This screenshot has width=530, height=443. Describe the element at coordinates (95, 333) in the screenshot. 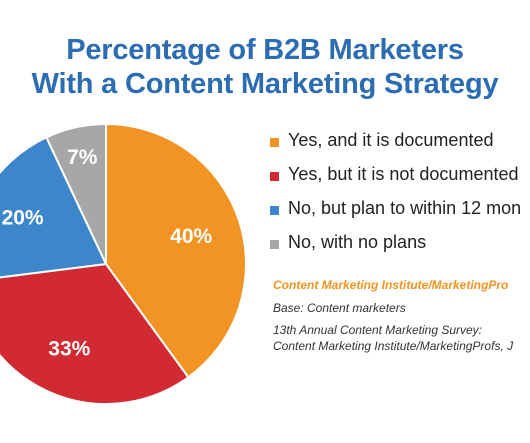

I see `pie-slice-not-documented` at that location.